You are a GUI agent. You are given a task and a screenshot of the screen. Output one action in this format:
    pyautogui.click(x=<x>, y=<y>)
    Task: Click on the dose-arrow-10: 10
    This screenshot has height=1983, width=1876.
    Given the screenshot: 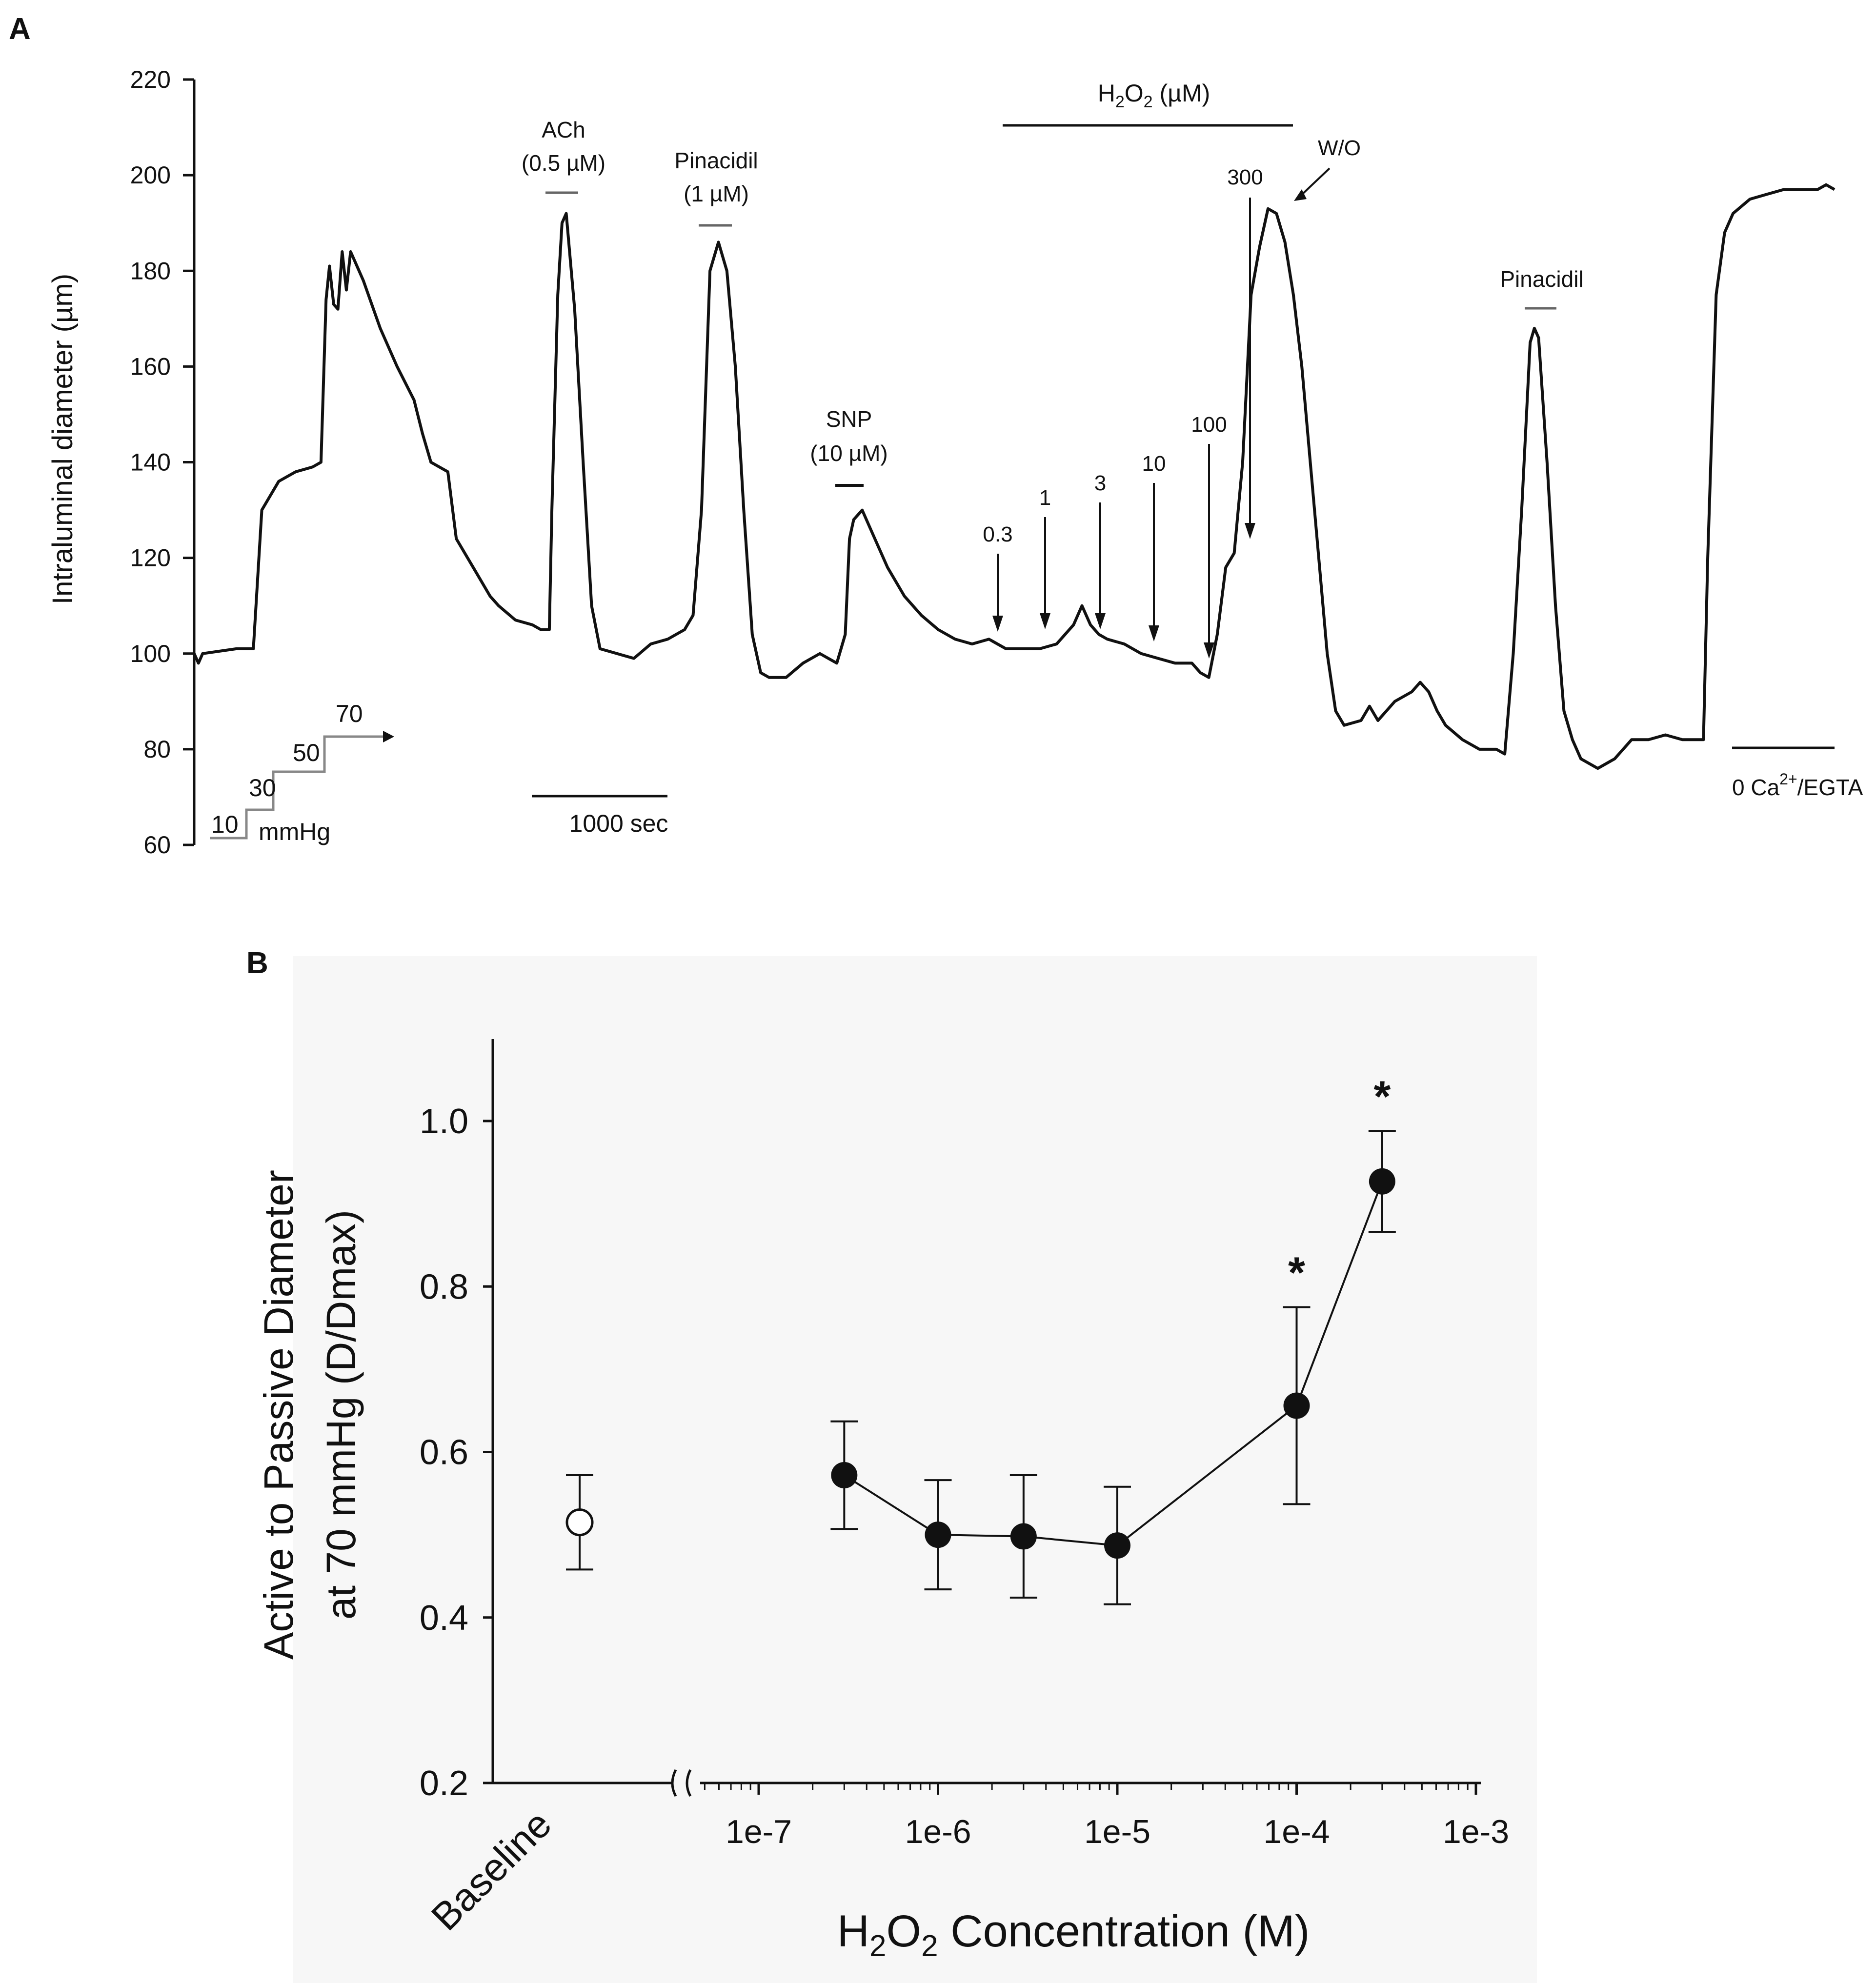 What is the action you would take?
    pyautogui.click(x=1154, y=546)
    